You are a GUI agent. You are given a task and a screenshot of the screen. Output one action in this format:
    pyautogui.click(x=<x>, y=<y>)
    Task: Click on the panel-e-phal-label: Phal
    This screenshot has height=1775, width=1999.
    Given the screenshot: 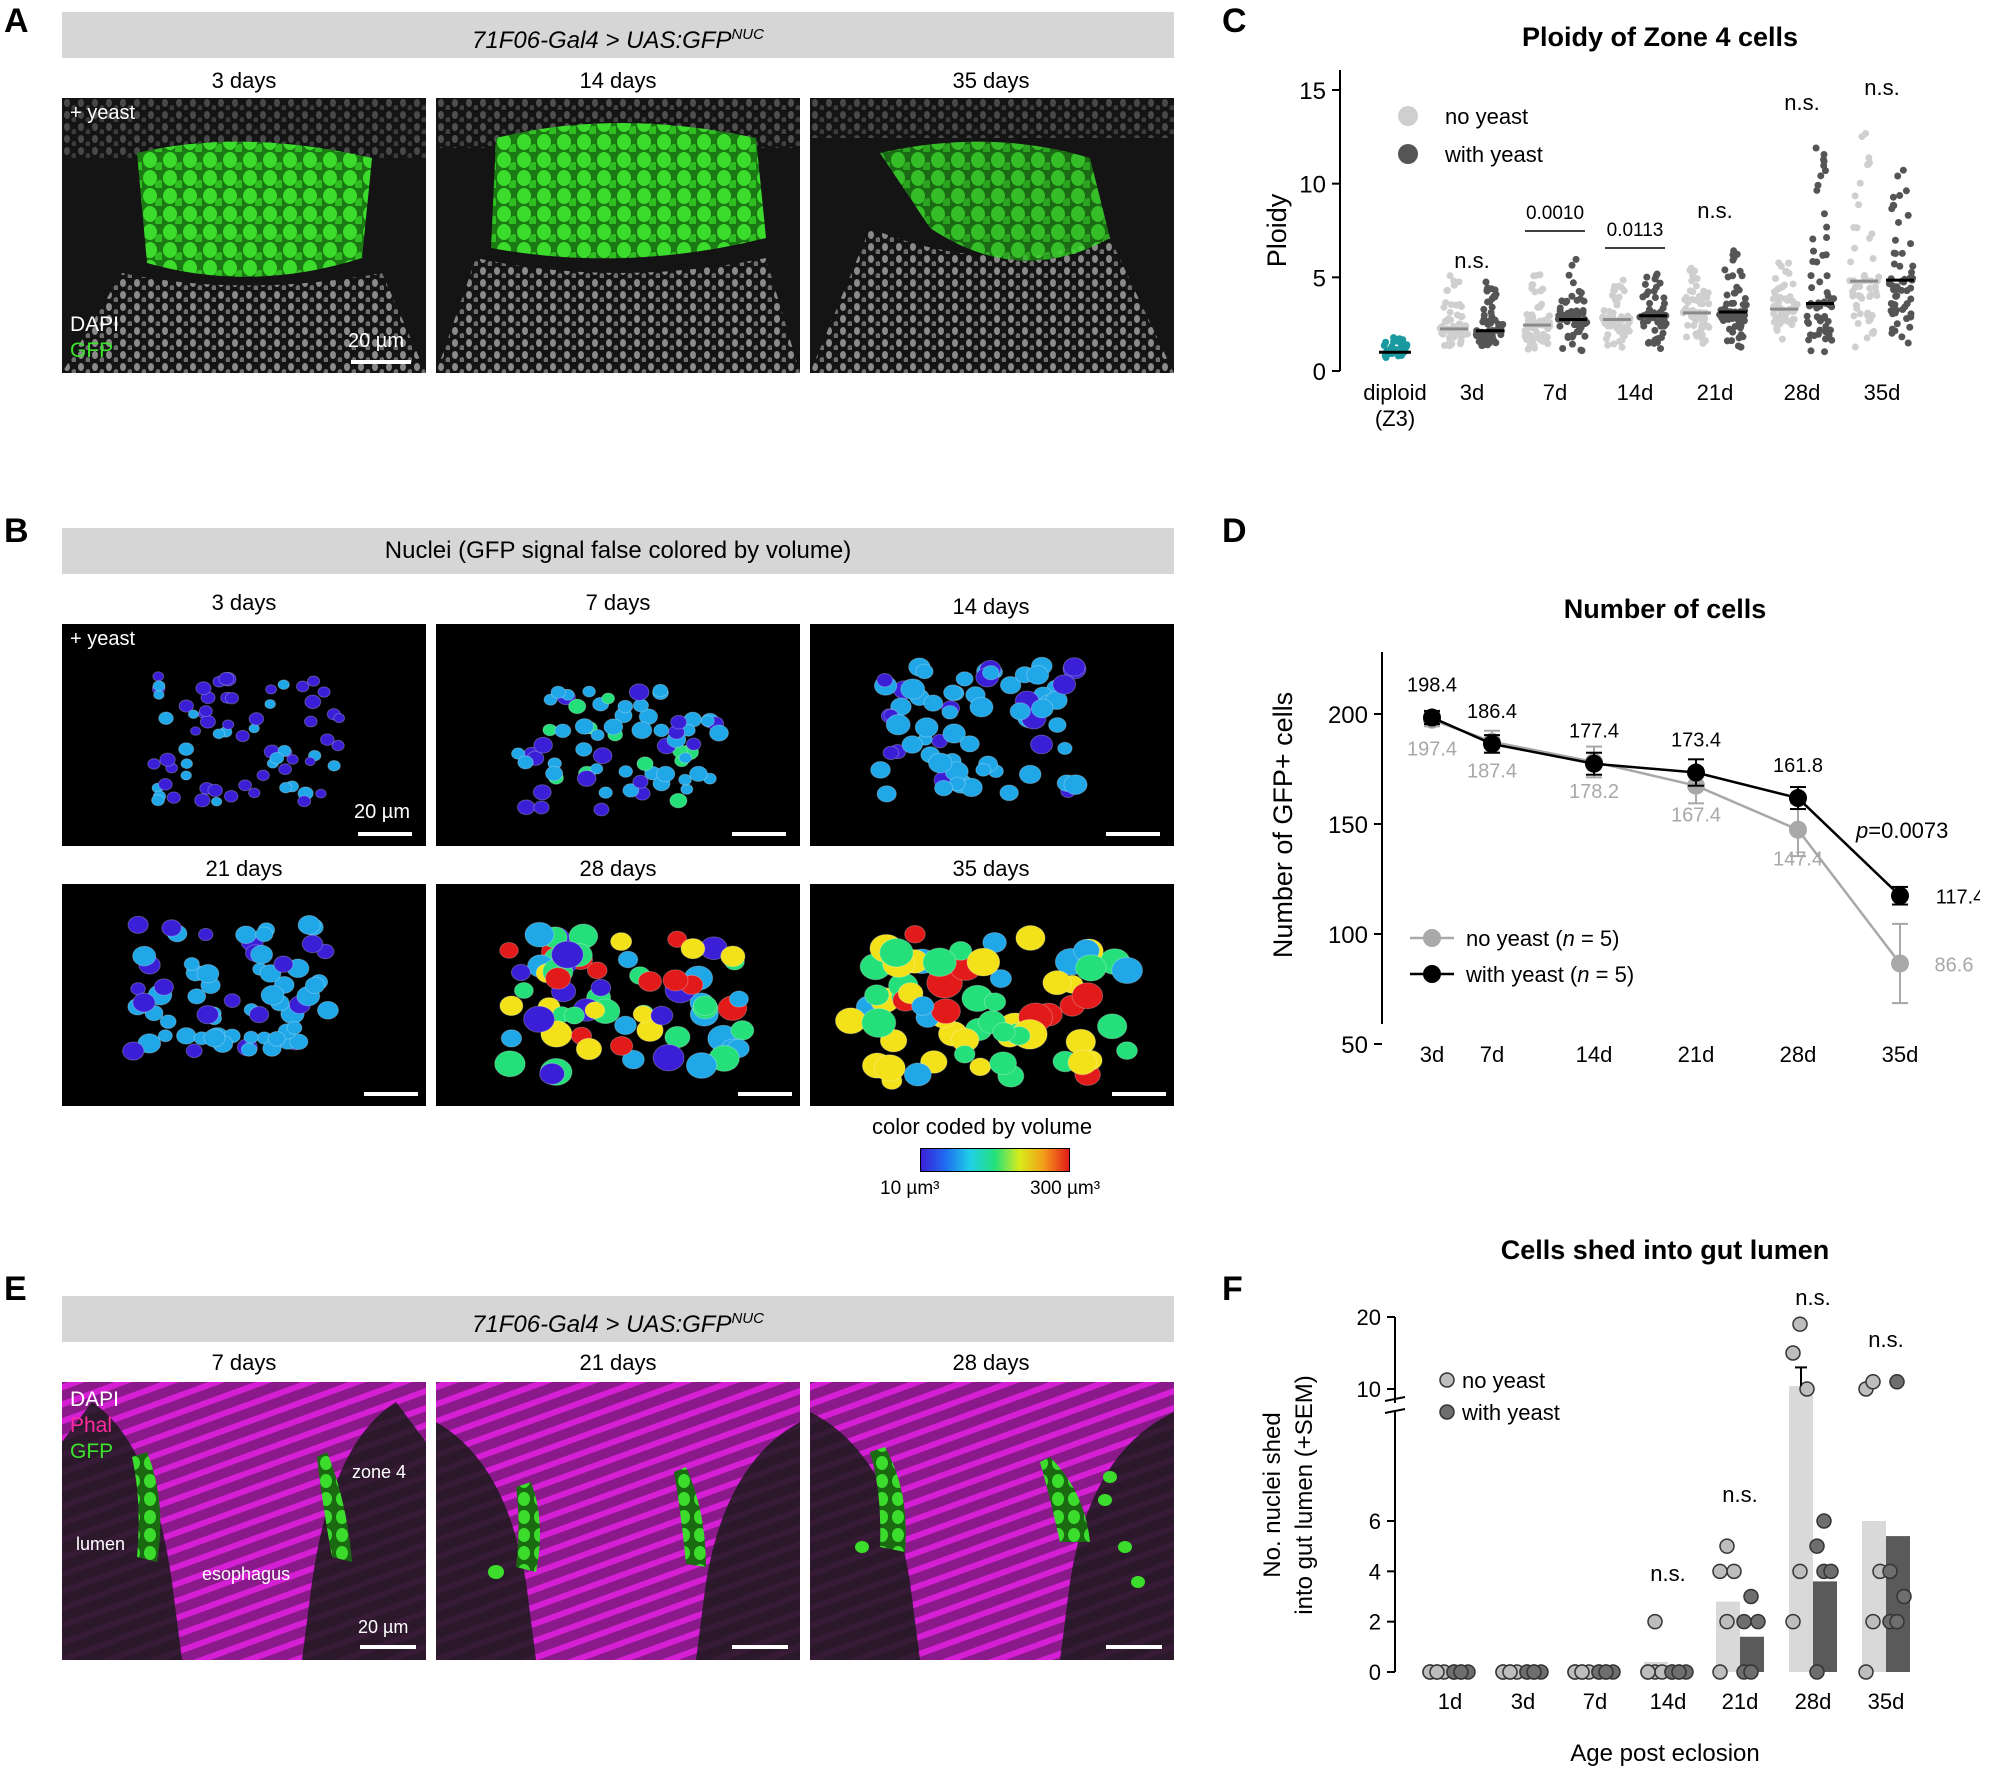 What is the action you would take?
    pyautogui.click(x=91, y=1425)
    